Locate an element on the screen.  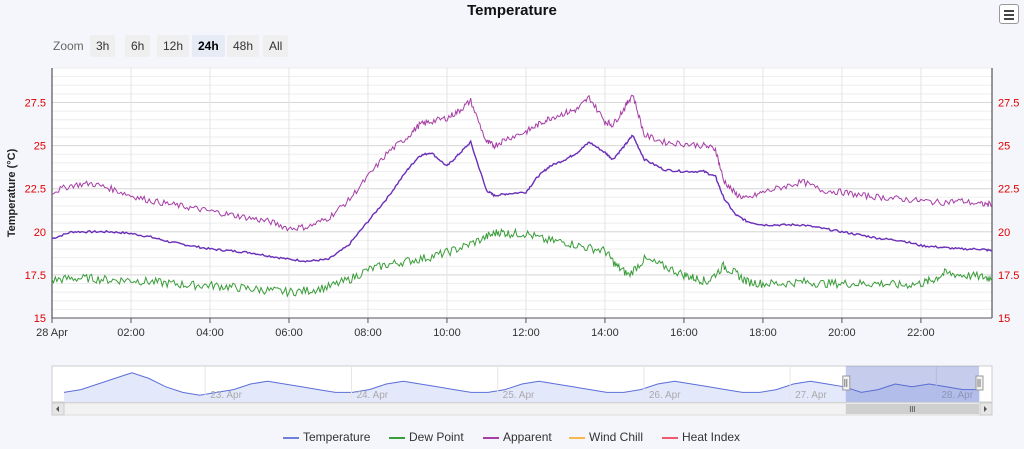
y-tick-label-right: 20 is located at coordinates (1004, 233).